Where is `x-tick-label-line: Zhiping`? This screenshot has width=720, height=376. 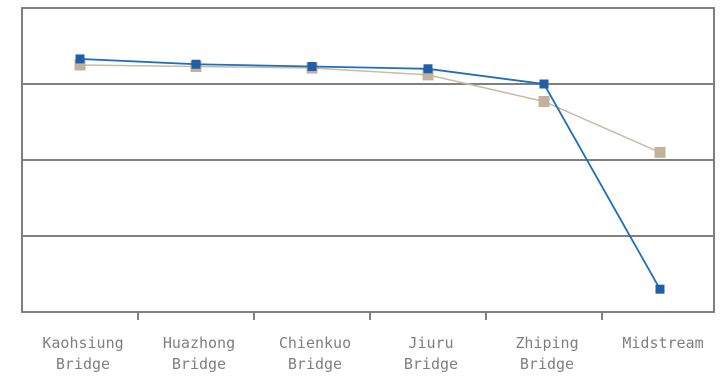
x-tick-label-line: Zhiping is located at coordinates (546, 343).